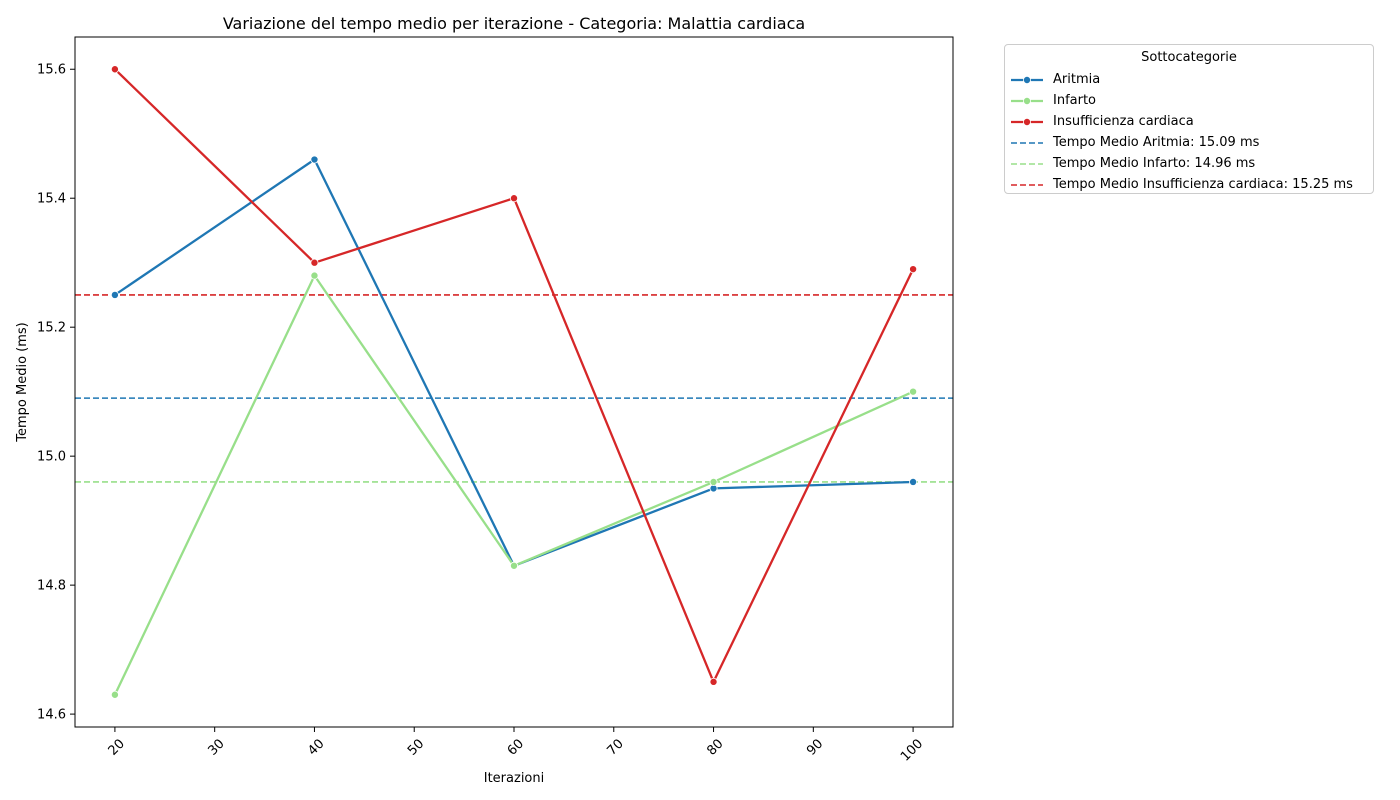 The width and height of the screenshot is (1400, 800). What do you see at coordinates (1154, 163) in the screenshot?
I see `legend-label: Tempo Medio Infarto: 14.96 ms` at bounding box center [1154, 163].